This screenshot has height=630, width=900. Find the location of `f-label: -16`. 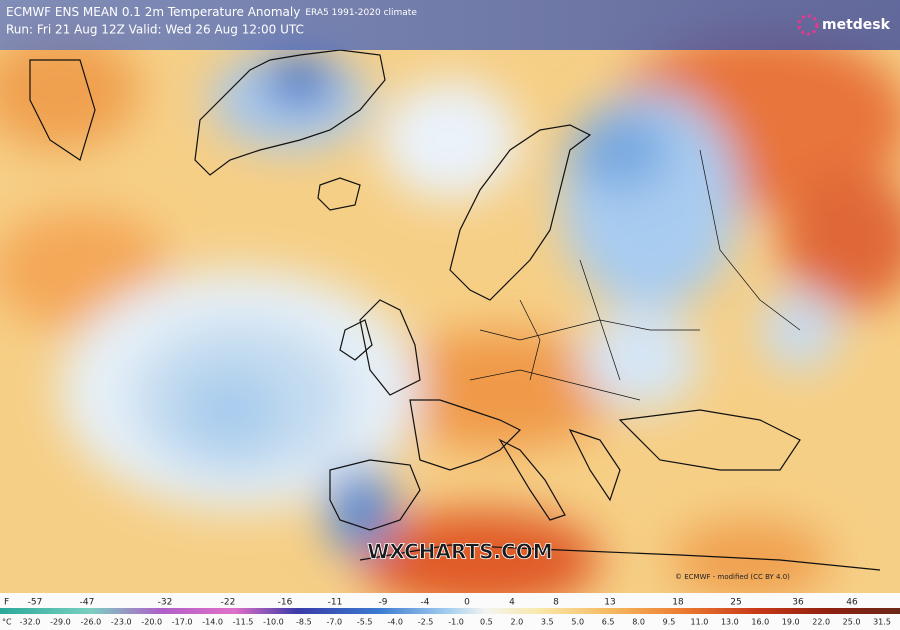

f-label: -16 is located at coordinates (285, 603).